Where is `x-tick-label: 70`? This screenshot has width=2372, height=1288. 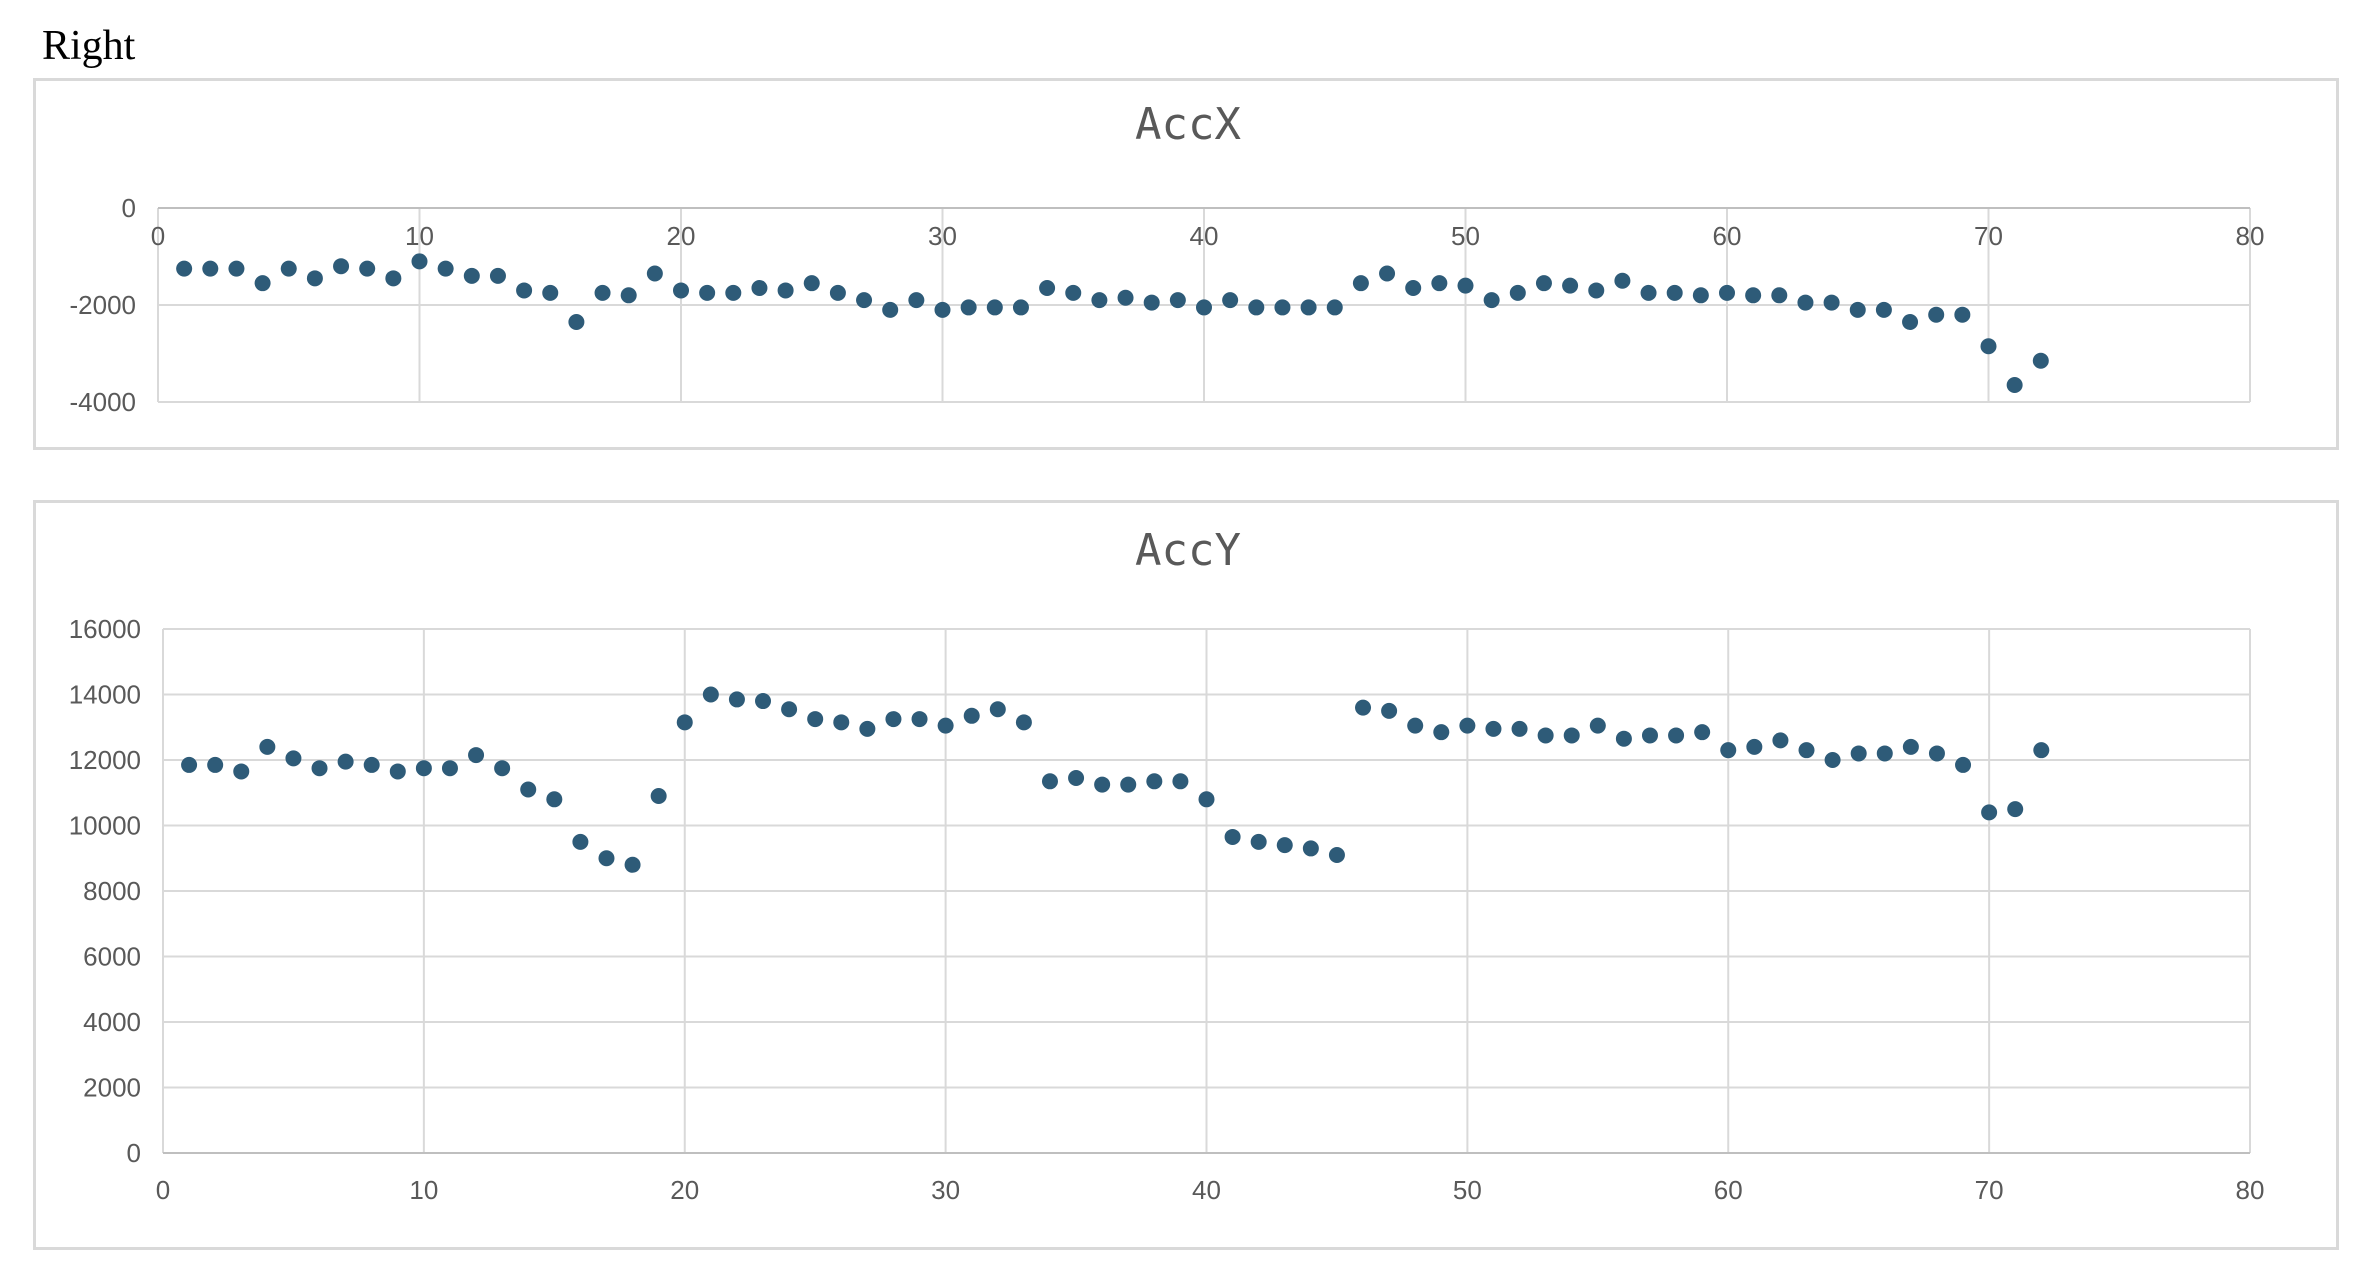
x-tick-label: 70 is located at coordinates (1988, 236).